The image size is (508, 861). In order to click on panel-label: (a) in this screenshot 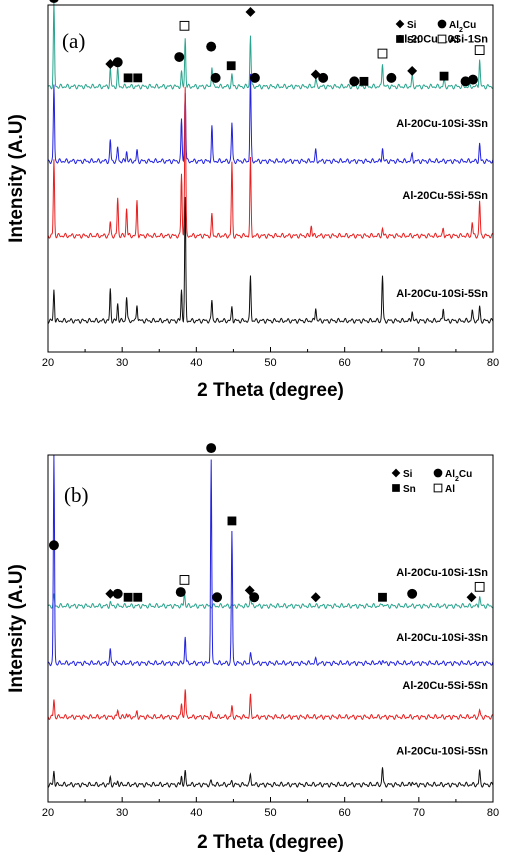, I will do `click(73, 41)`.